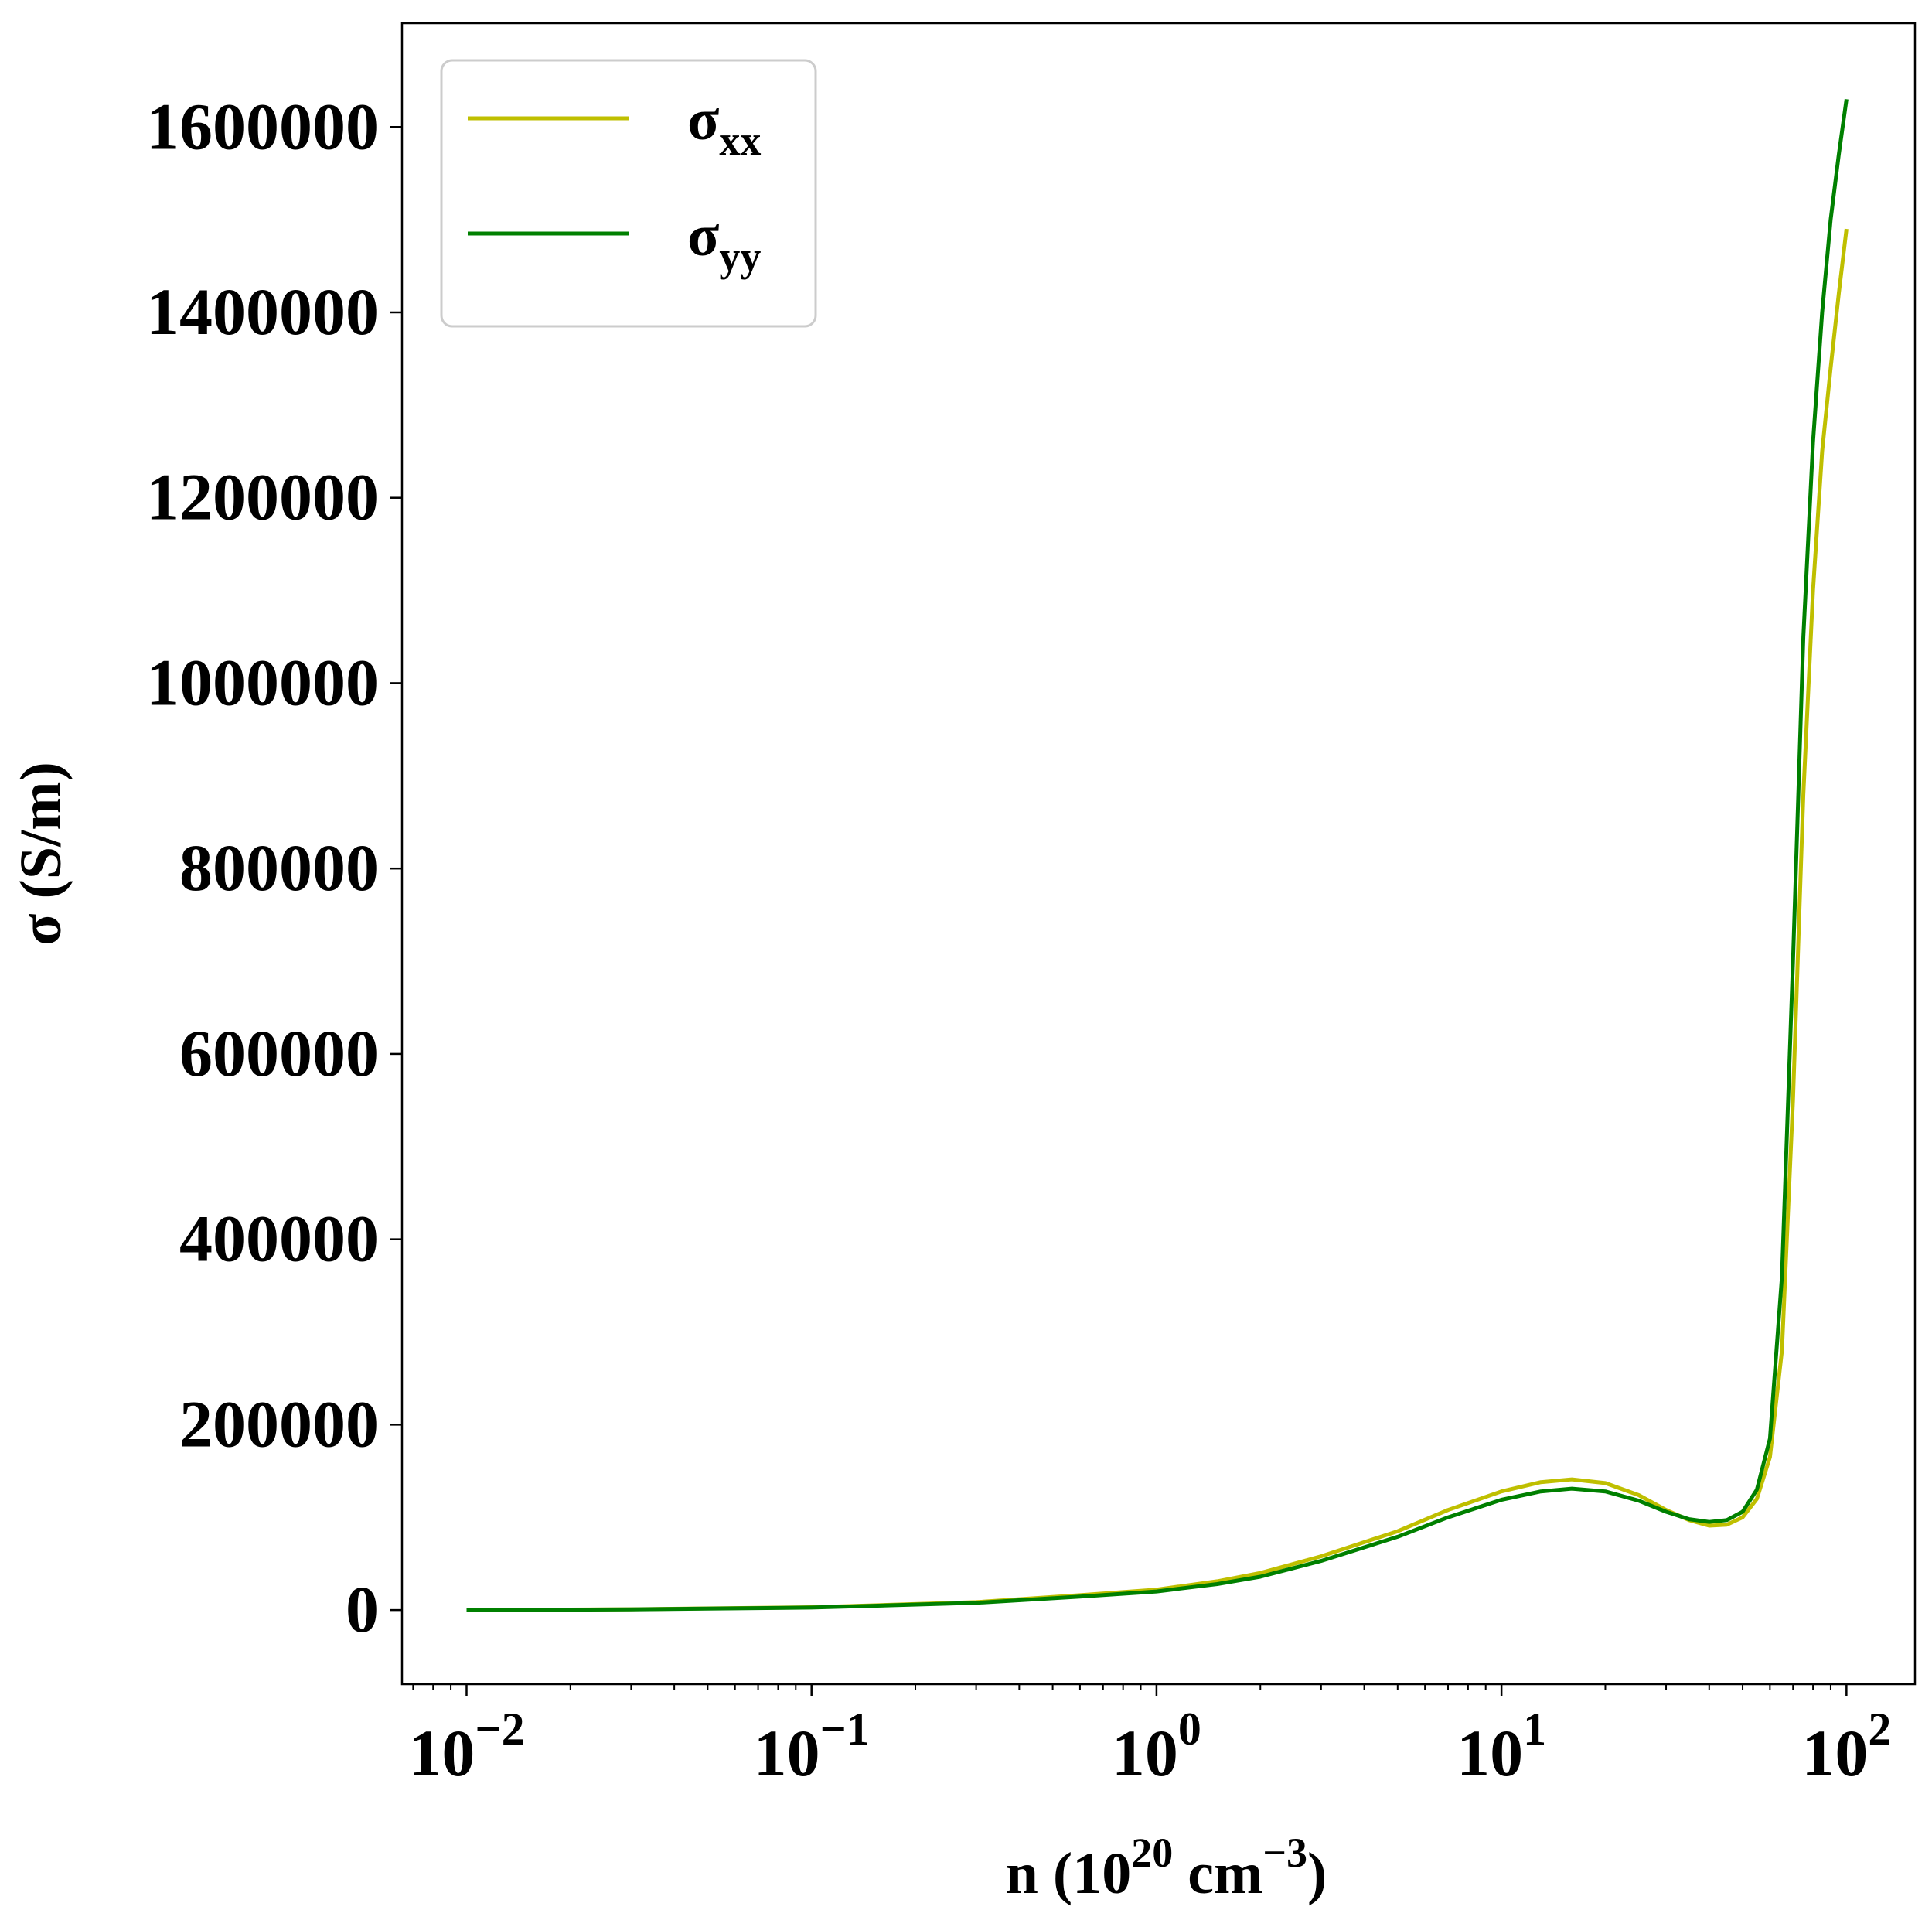 This screenshot has height=1927, width=1932. I want to click on x-tick-label: 10¹, so click(1501, 1747).